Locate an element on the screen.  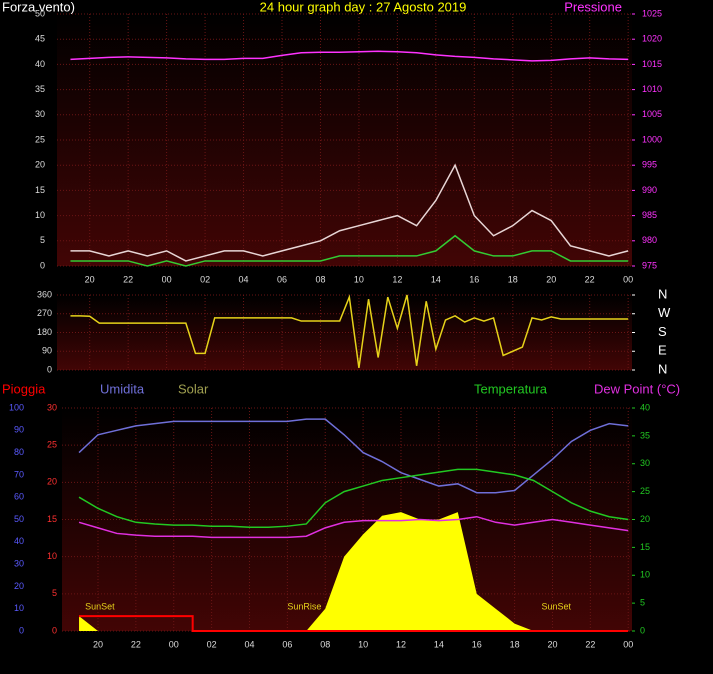
y-tick-label: 5 is located at coordinates (54, 593).